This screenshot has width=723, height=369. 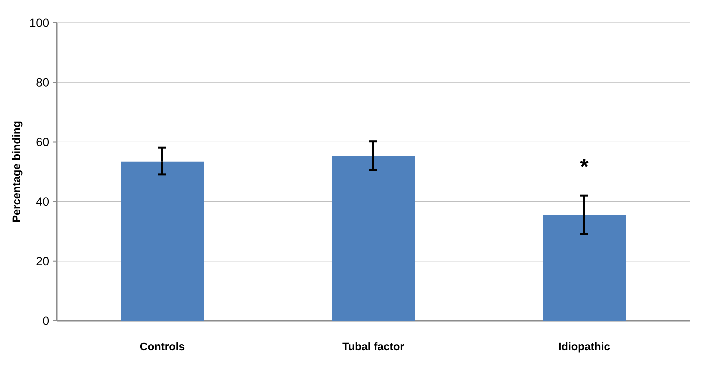 What do you see at coordinates (43, 142) in the screenshot?
I see `y-tick-label: 60` at bounding box center [43, 142].